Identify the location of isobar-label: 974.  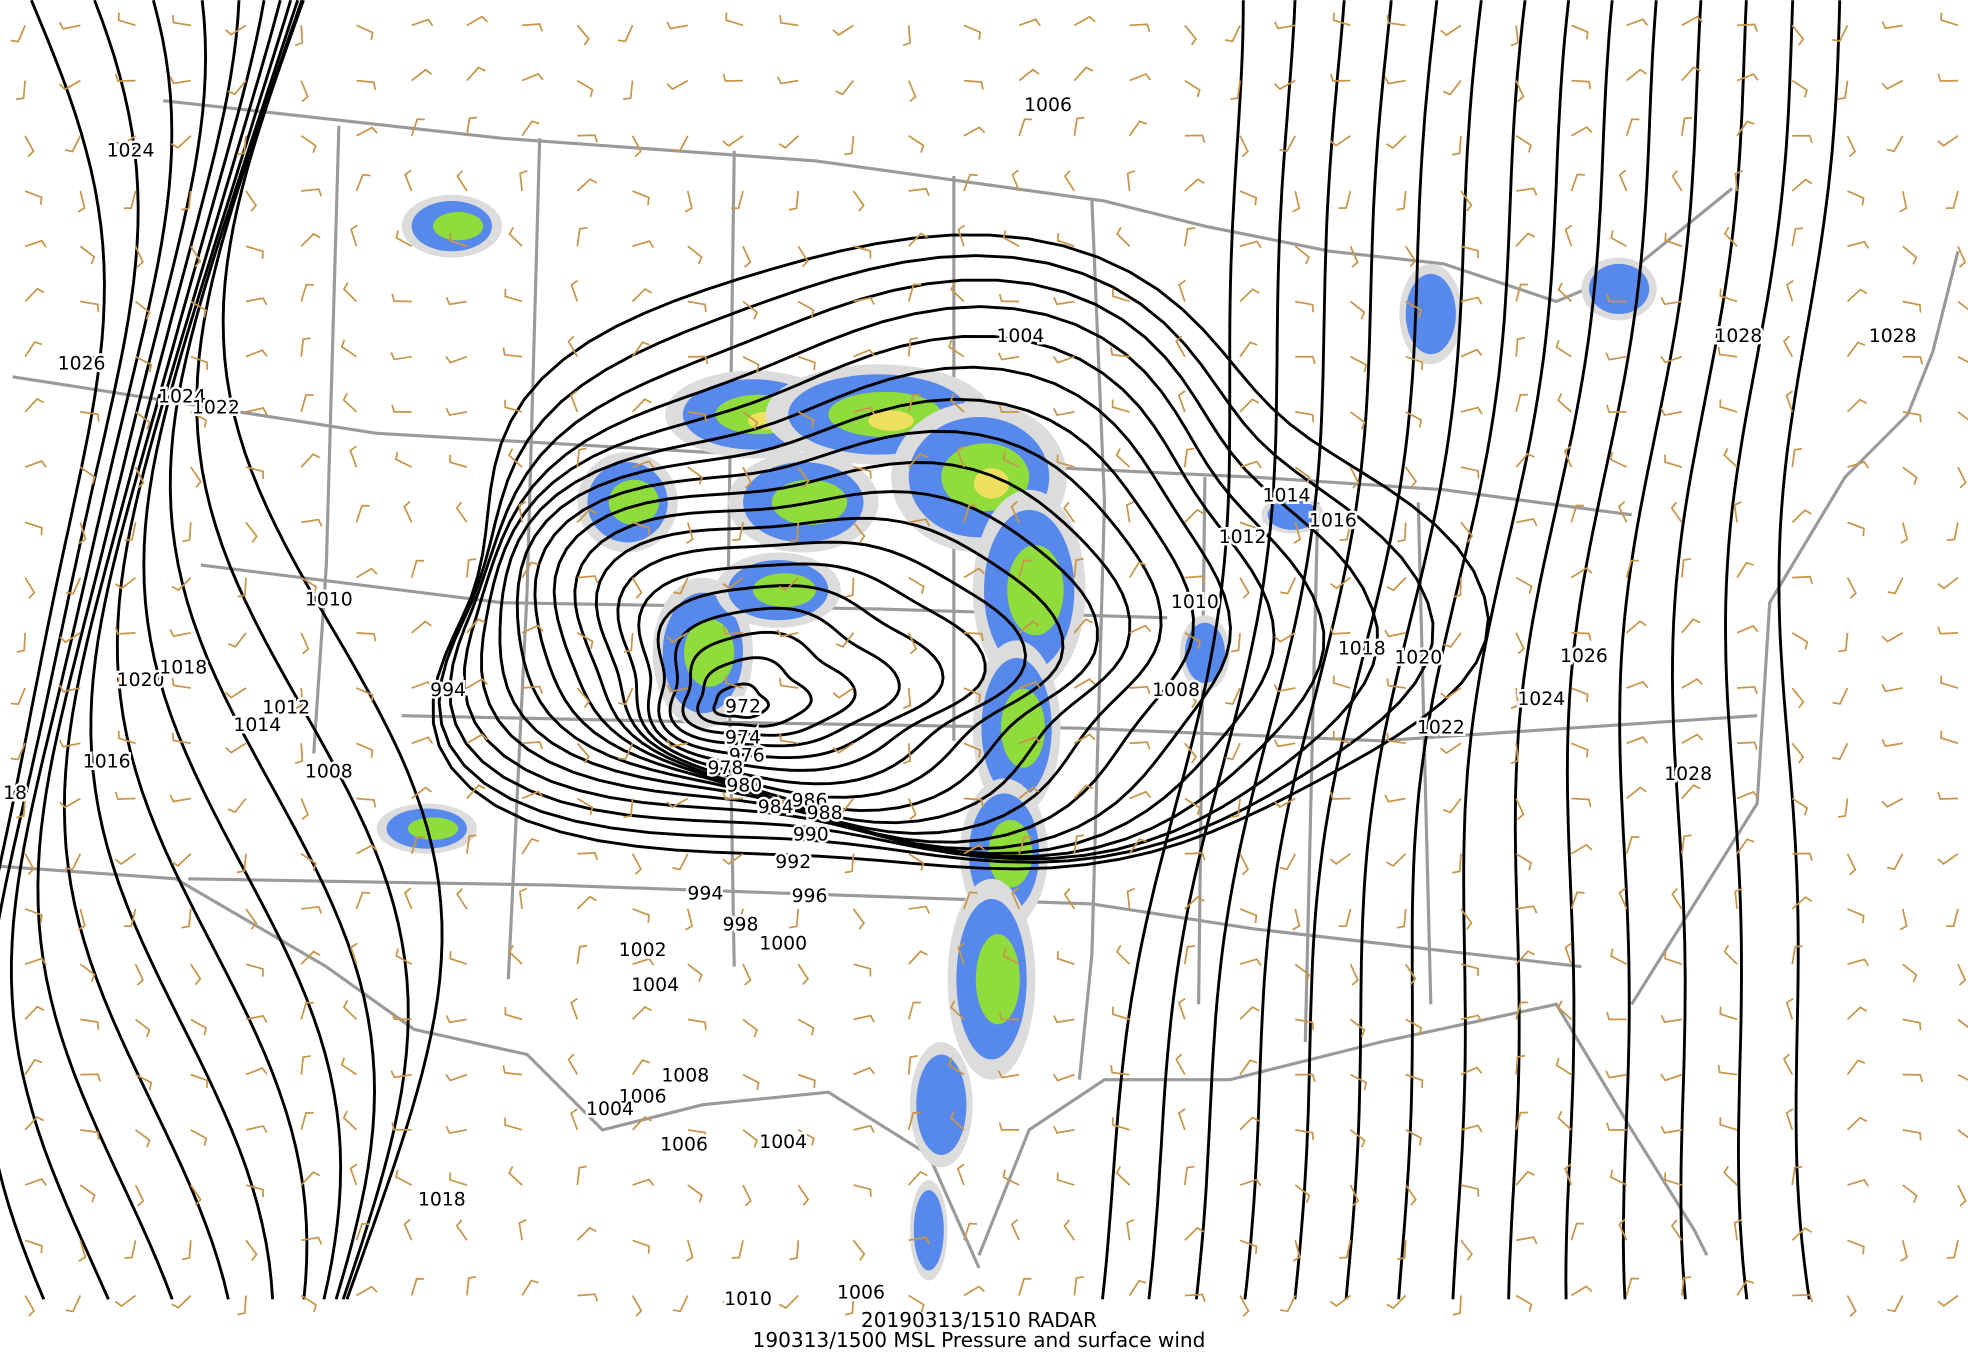
(743, 738).